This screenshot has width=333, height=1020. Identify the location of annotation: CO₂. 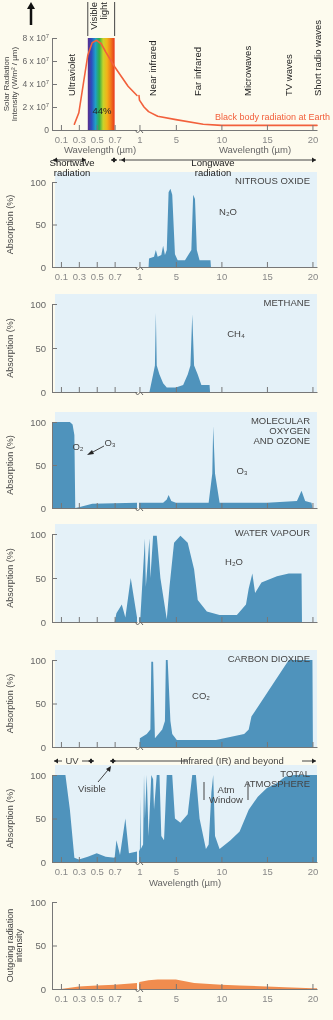
(201, 695).